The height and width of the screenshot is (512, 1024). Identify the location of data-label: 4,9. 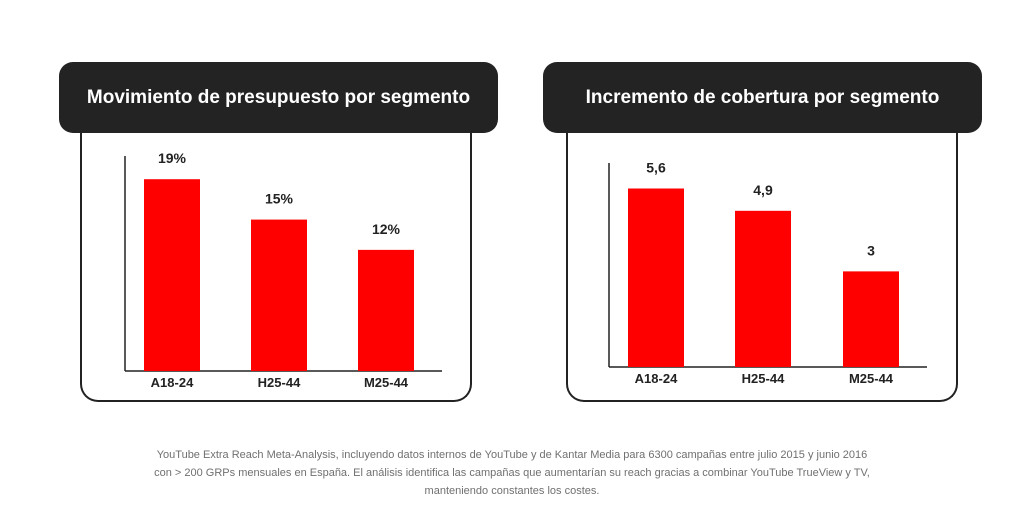
(763, 190).